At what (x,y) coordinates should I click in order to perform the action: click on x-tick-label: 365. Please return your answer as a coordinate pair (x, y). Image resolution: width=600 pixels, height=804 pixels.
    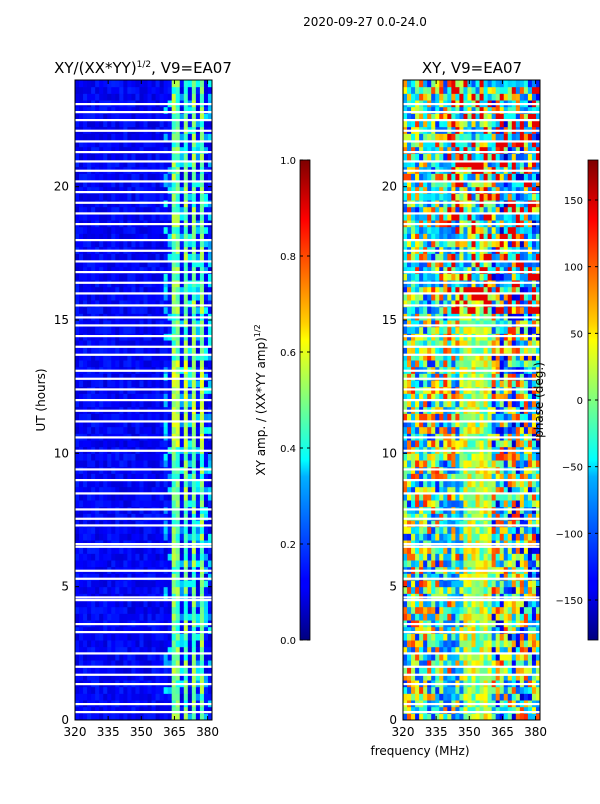
    Looking at the image, I should click on (174, 732).